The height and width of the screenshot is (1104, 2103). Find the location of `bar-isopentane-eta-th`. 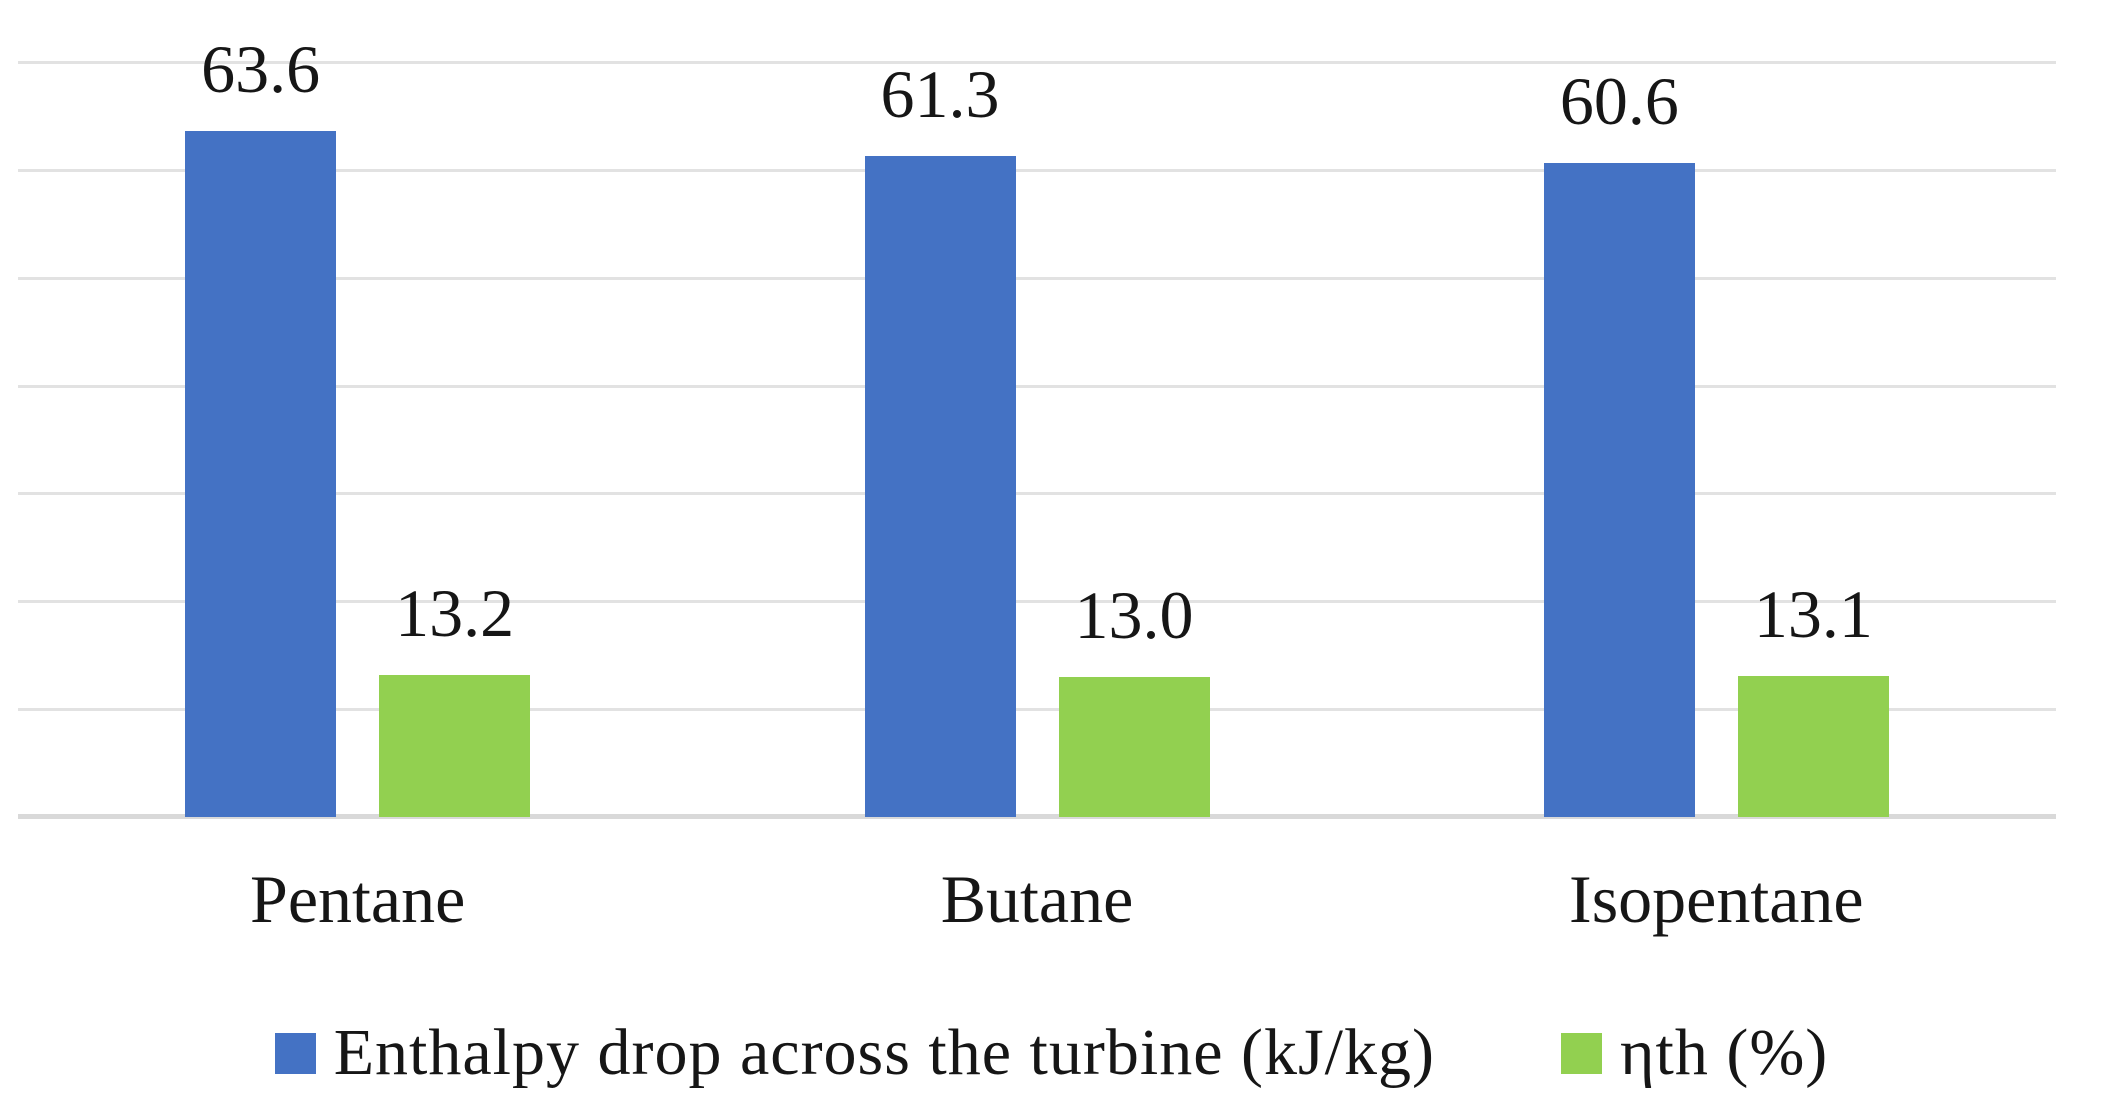

bar-isopentane-eta-th is located at coordinates (1813, 746).